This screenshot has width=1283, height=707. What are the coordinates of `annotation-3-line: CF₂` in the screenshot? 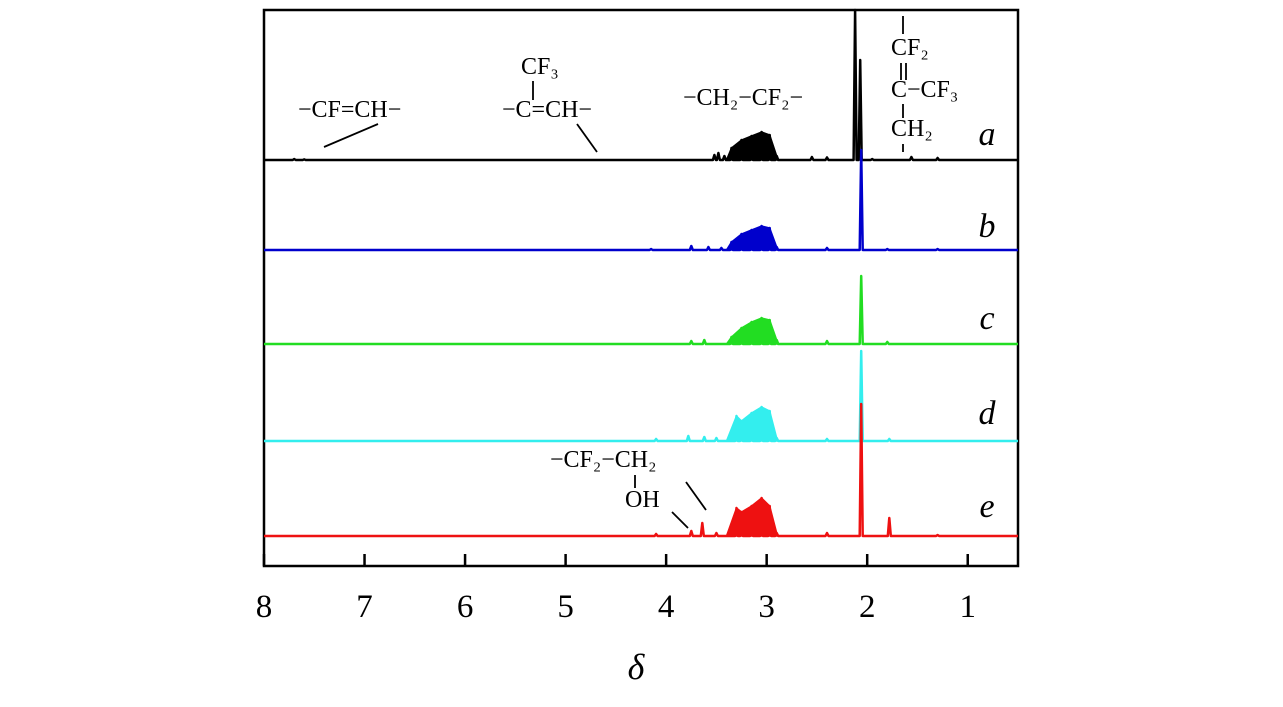 It's located at (910, 48).